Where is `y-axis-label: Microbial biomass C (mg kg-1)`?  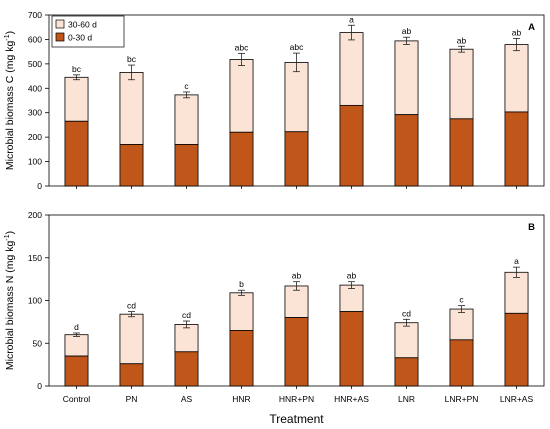 y-axis-label: Microbial biomass C (mg kg-1) is located at coordinates (10, 100).